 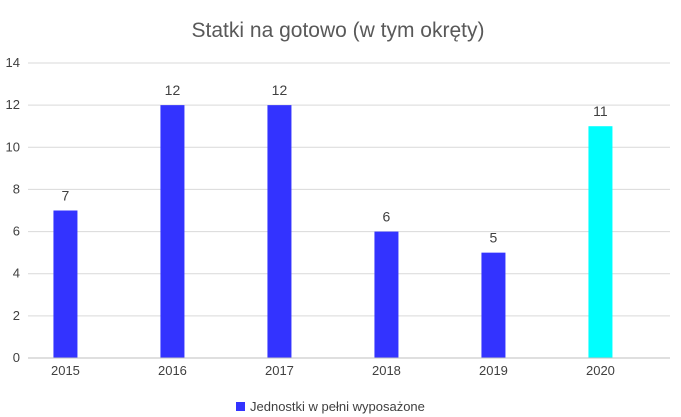 What do you see at coordinates (493, 370) in the screenshot?
I see `x-tick-label: 2019` at bounding box center [493, 370].